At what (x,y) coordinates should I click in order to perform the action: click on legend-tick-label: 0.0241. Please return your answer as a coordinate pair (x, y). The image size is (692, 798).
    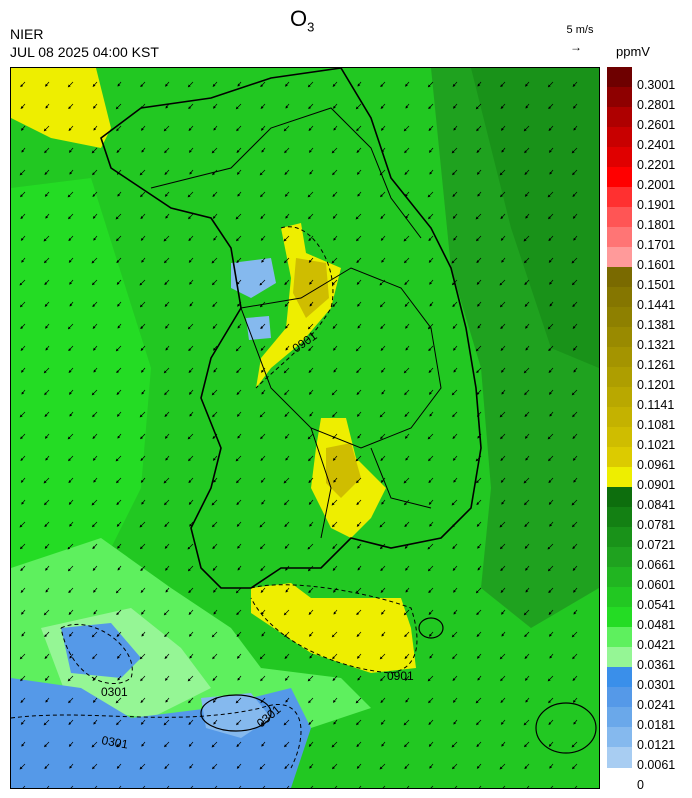
    Looking at the image, I should click on (656, 705).